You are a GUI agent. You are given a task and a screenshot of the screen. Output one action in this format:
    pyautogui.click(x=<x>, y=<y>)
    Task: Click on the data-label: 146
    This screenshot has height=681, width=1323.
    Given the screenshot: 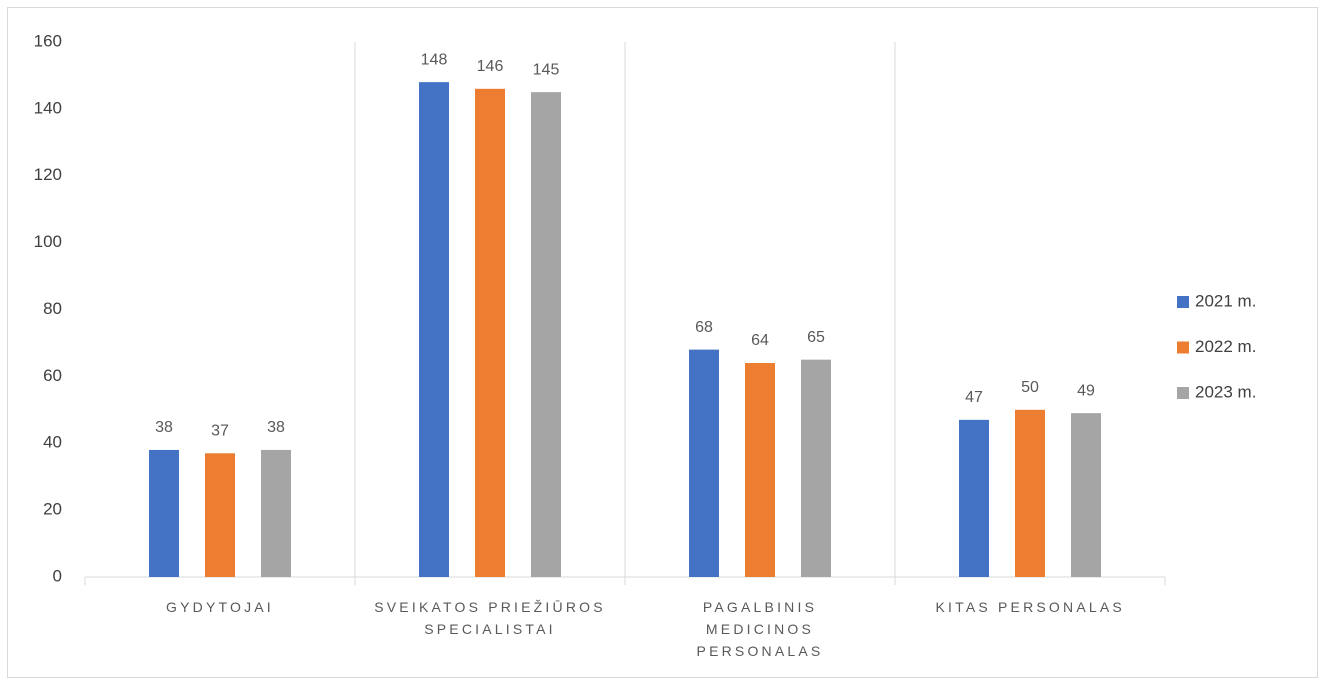 What is the action you would take?
    pyautogui.click(x=490, y=66)
    